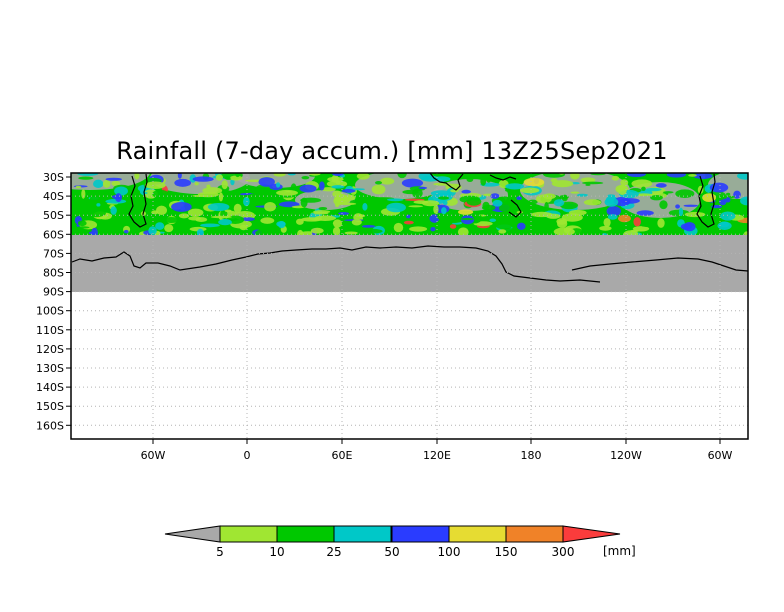 The image size is (784, 612). I want to click on lat-tick-label: 110S, so click(50, 330).